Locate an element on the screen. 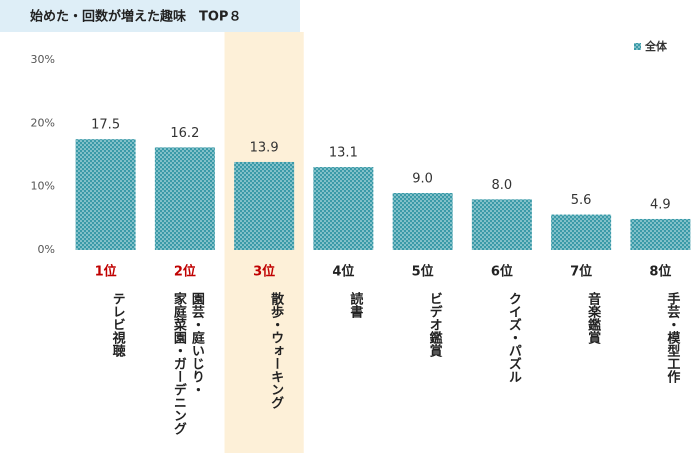  value-label: 13.9 is located at coordinates (264, 147).